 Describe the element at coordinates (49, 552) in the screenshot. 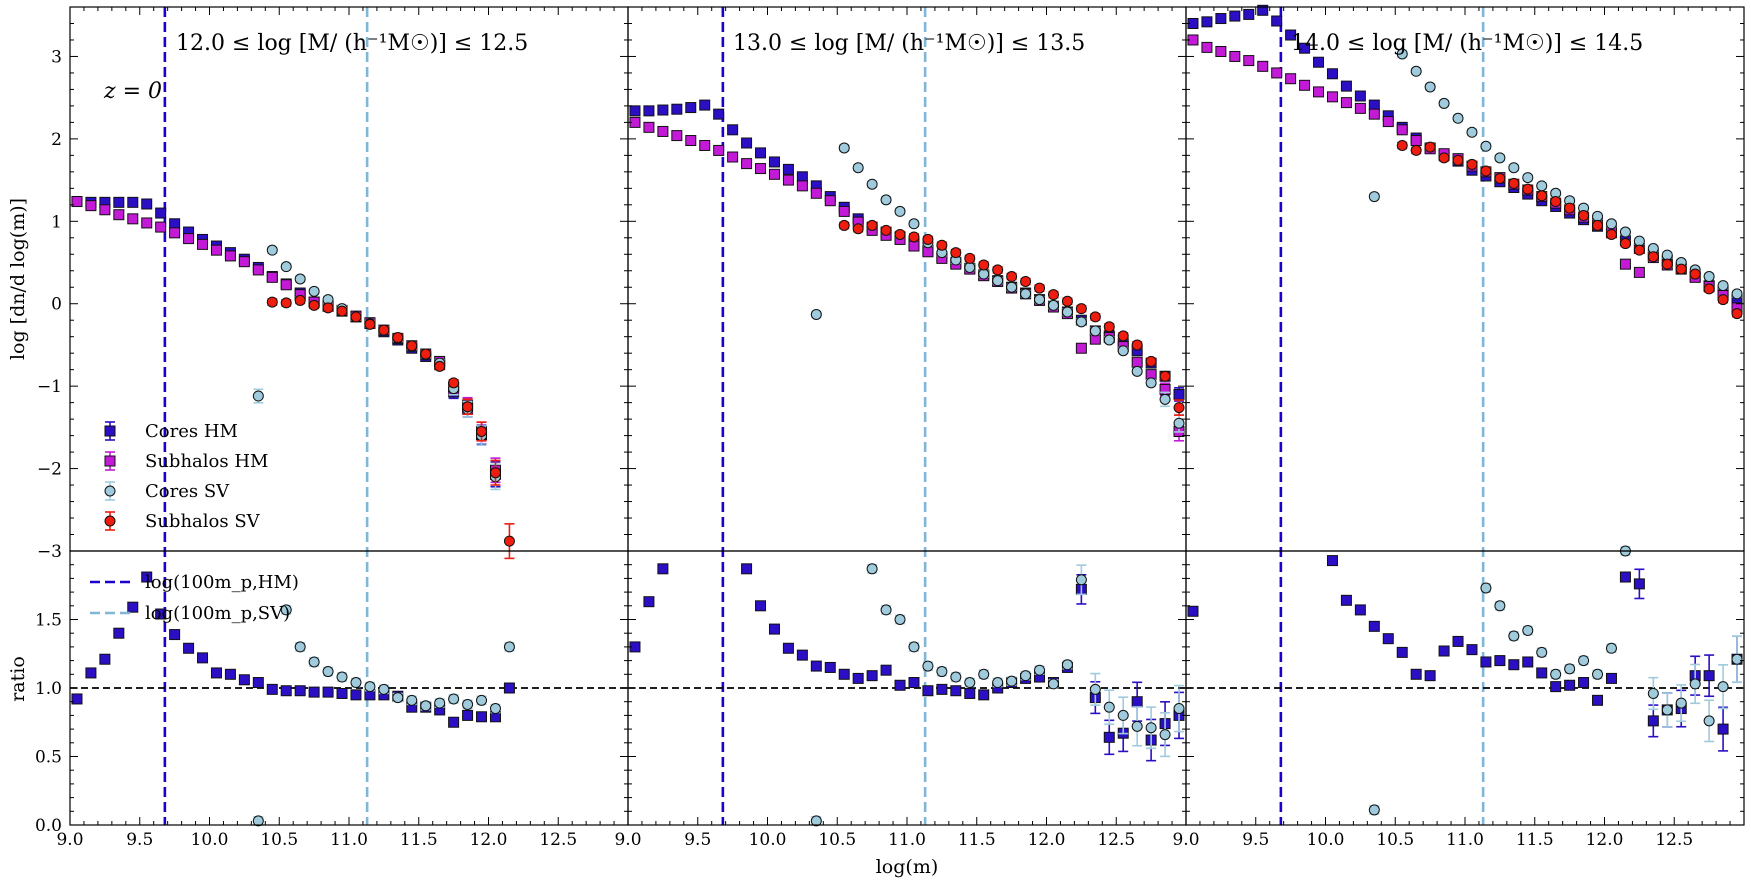

I see `y-tick-label-top: −3` at that location.